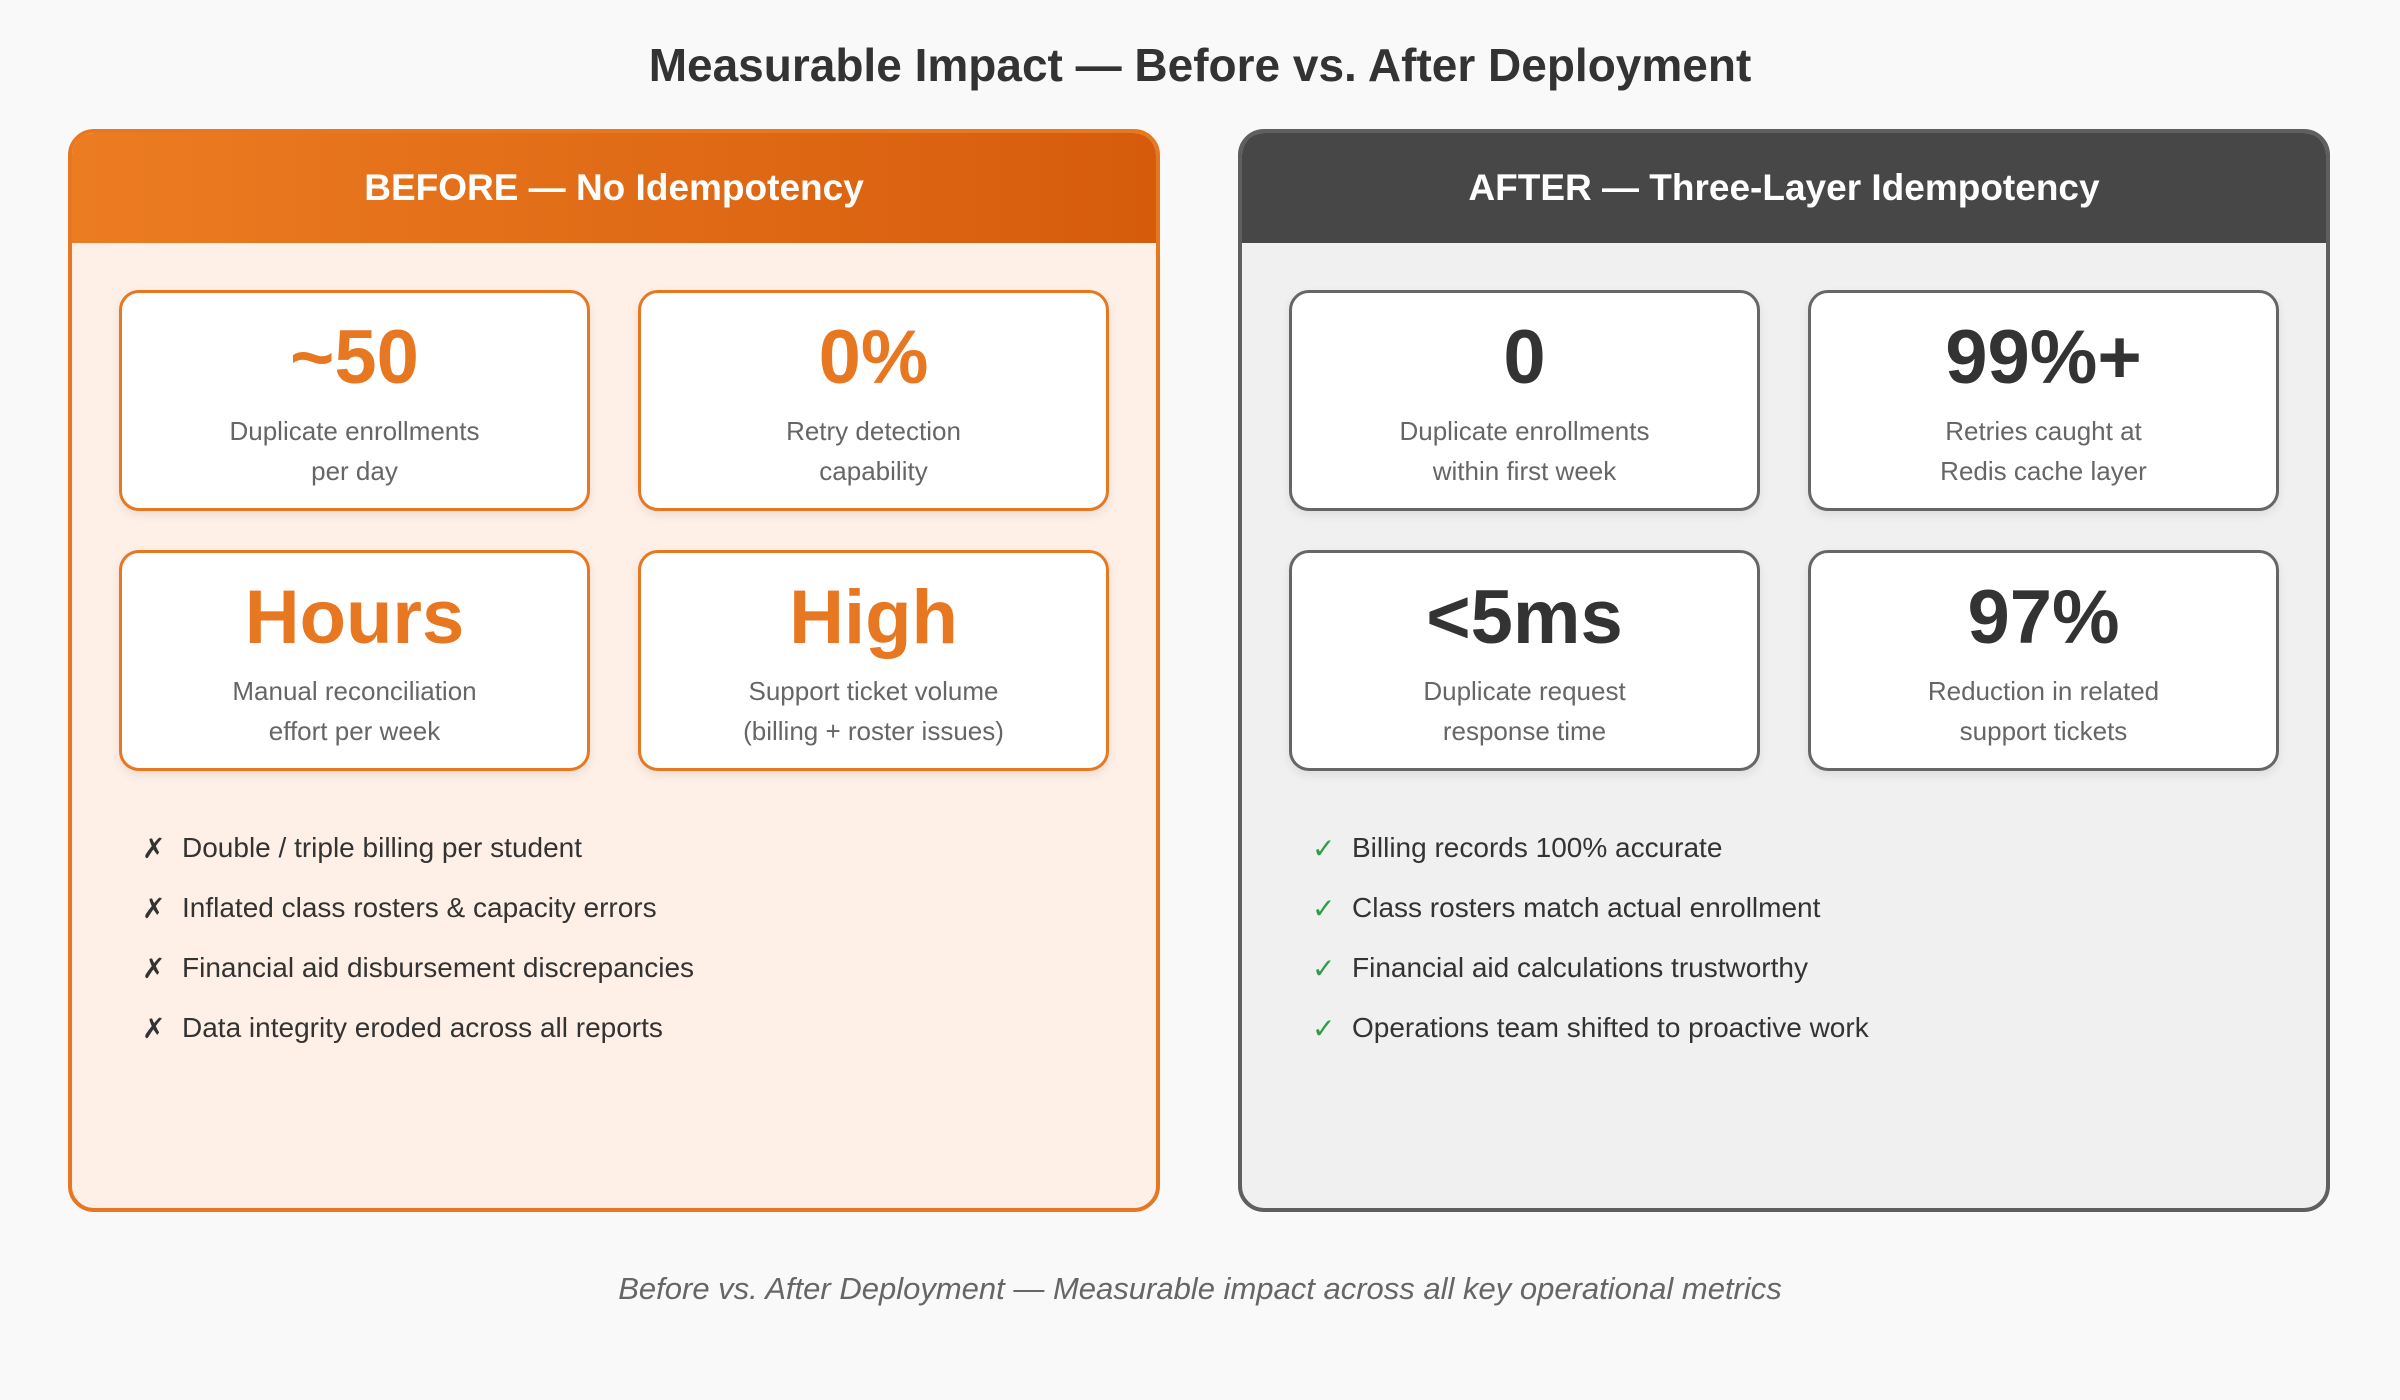 Image resolution: width=2400 pixels, height=1400 pixels. I want to click on list-item-text: Billing records 100% accurate, so click(1537, 847).